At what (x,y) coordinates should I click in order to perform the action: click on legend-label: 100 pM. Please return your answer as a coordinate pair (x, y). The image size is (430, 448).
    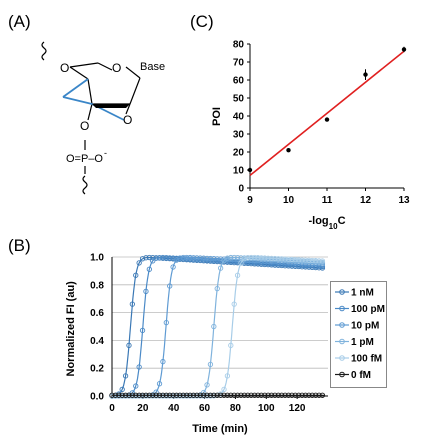
    Looking at the image, I should click on (368, 309).